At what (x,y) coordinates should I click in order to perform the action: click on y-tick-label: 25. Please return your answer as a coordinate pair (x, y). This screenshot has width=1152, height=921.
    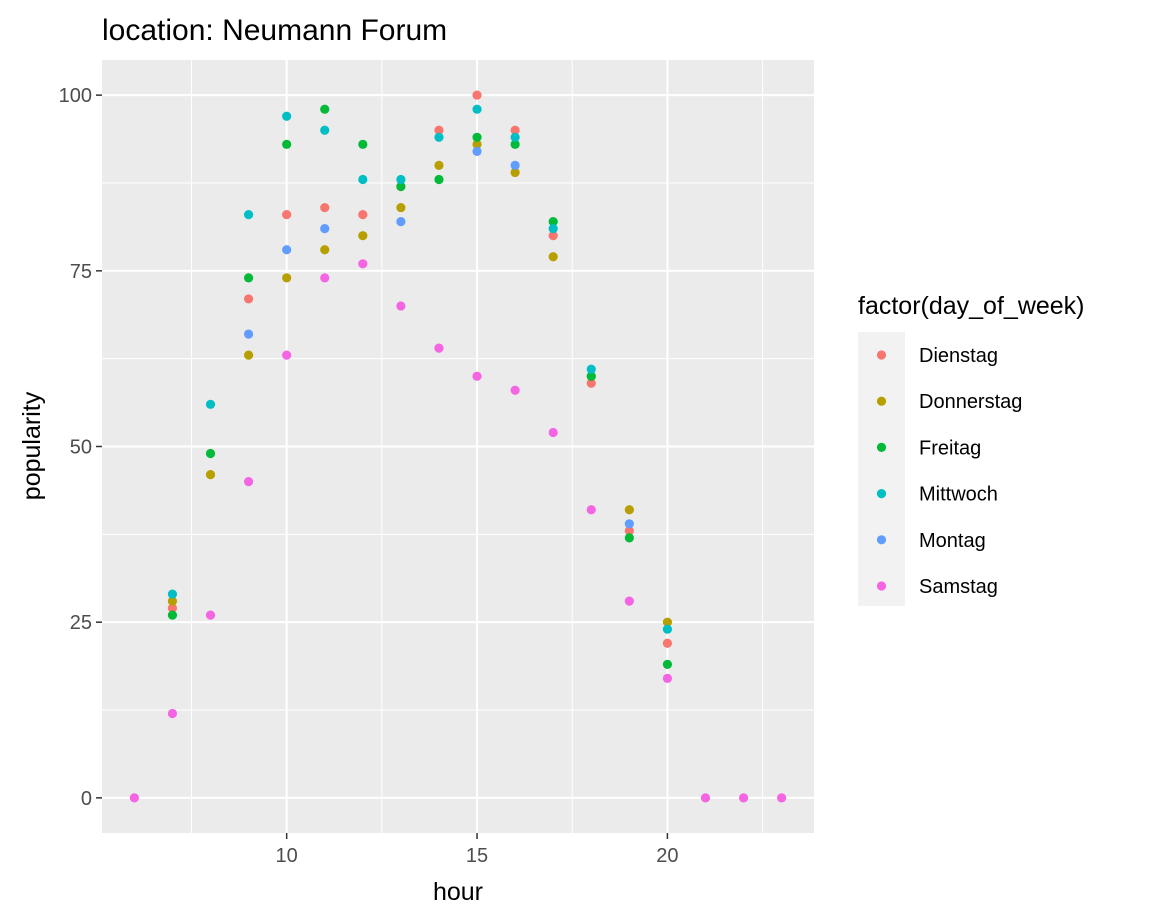
    Looking at the image, I should click on (81, 623).